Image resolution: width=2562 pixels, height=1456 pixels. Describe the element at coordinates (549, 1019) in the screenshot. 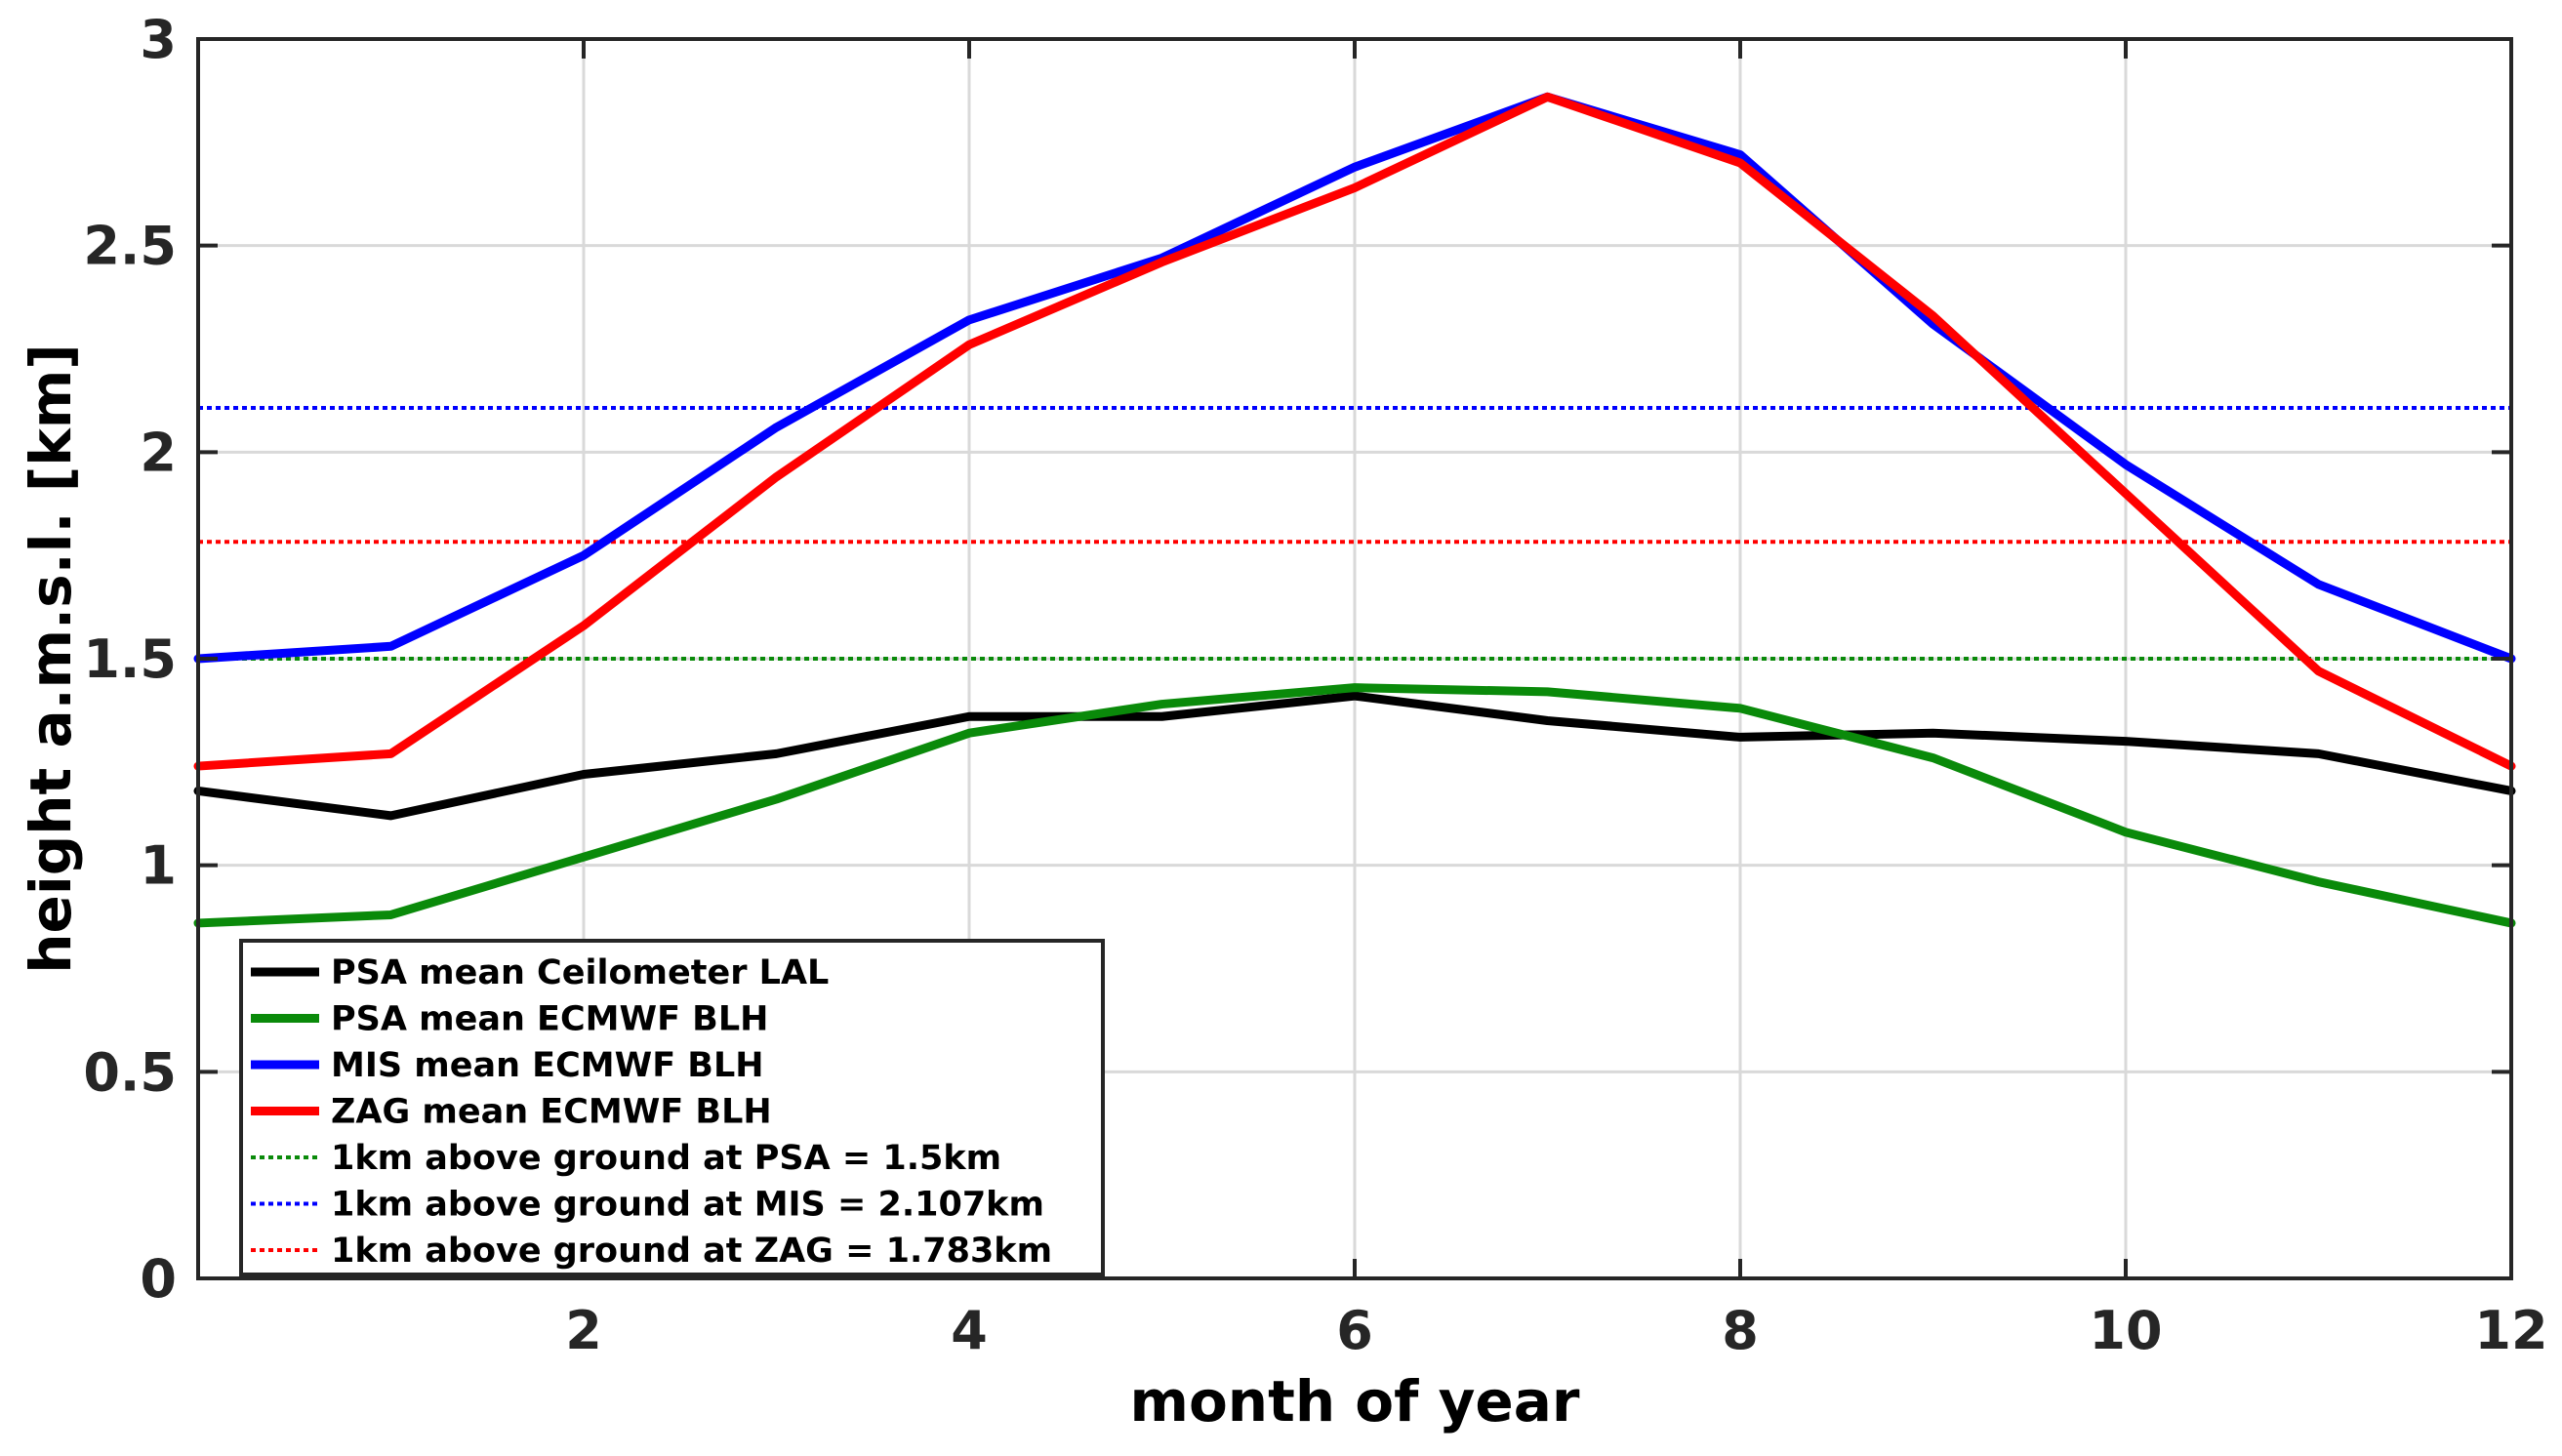

I see `legend-label: PSA mean ECMWF BLH` at that location.